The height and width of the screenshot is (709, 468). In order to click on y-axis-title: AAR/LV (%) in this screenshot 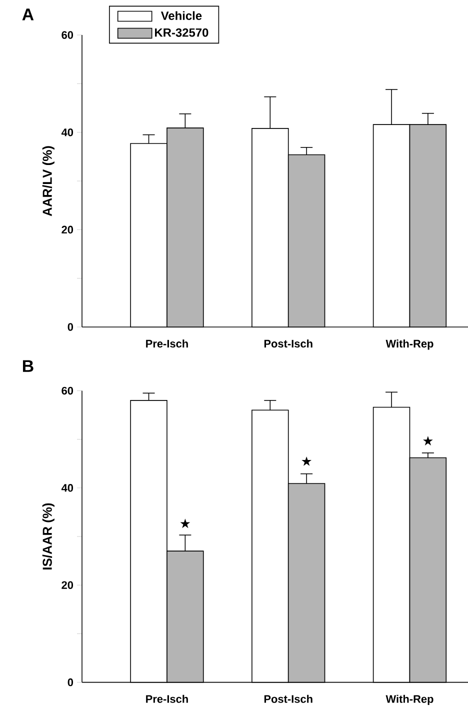, I will do `click(48, 181)`.